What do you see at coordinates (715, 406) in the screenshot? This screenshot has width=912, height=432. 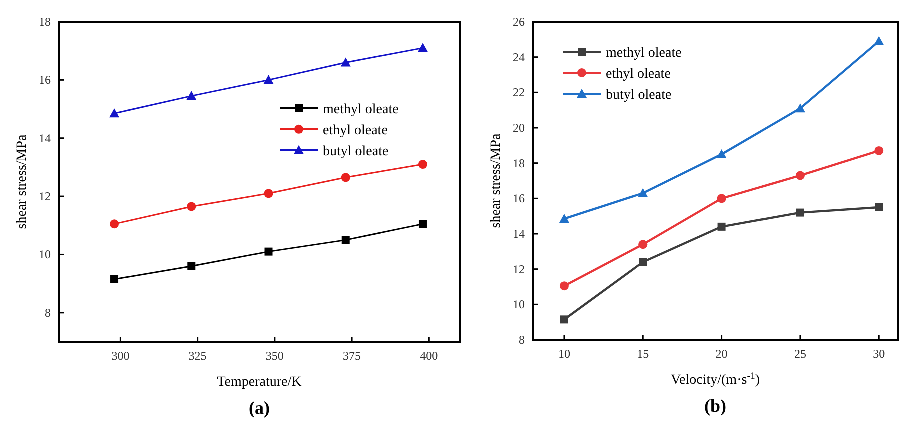 I see `text: (b)` at bounding box center [715, 406].